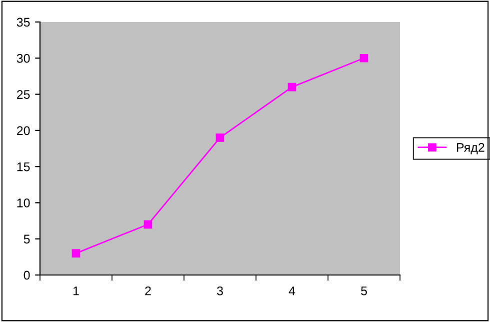 The image size is (490, 322). Describe the element at coordinates (470, 148) in the screenshot. I see `legend-label: Ряд2` at that location.